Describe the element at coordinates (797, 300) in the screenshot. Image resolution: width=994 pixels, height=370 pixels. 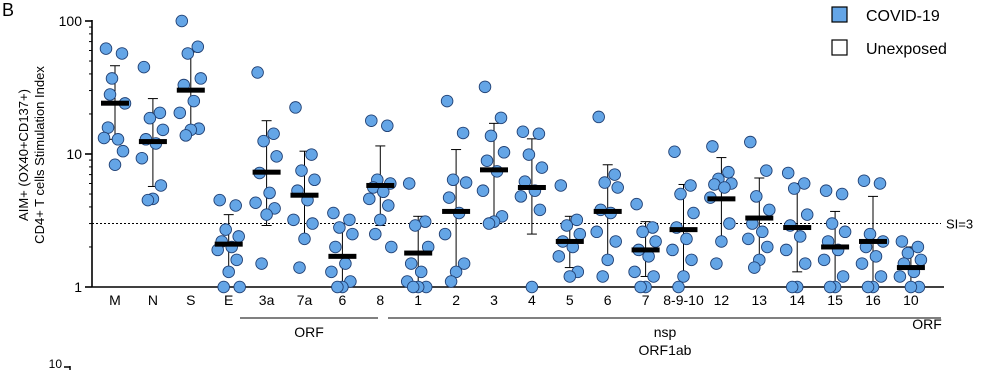
I see `x-tick-label: 14` at that location.